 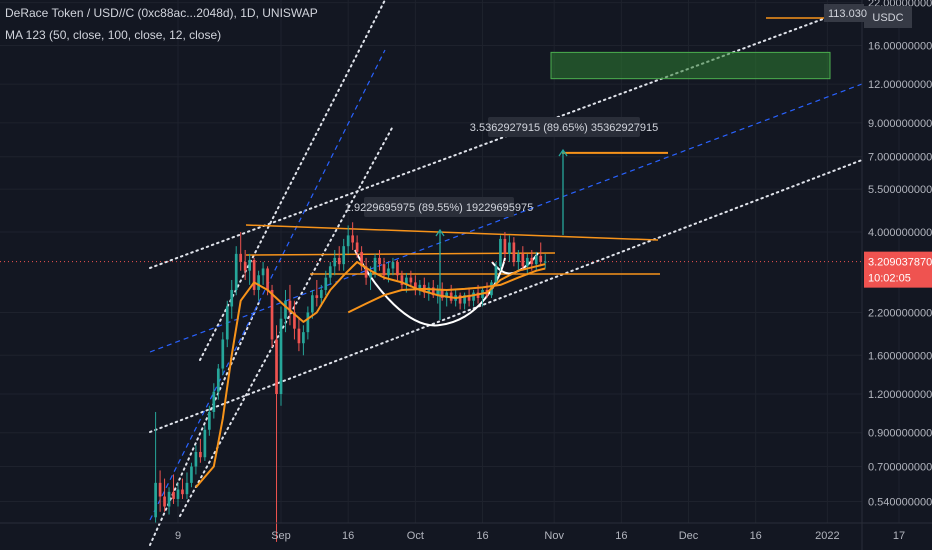 I want to click on support-mid-line, so click(x=400, y=254).